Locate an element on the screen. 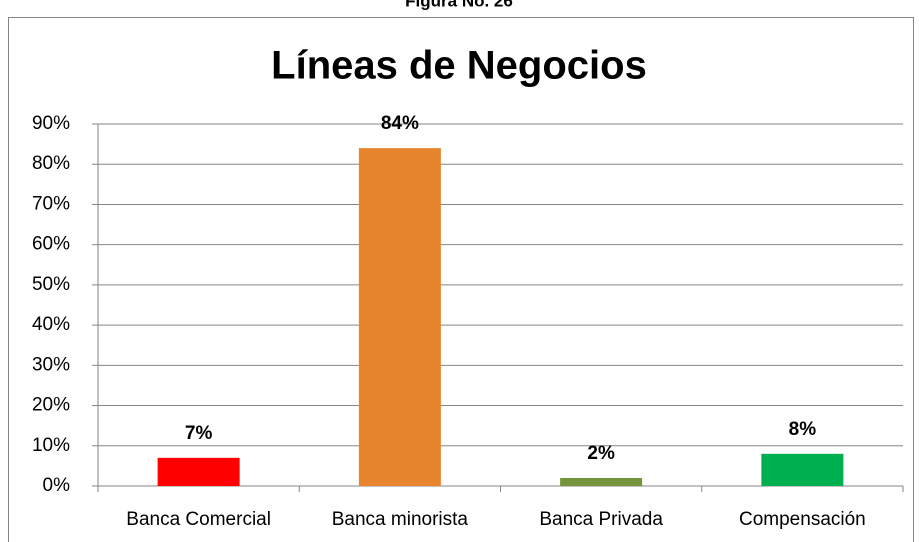 Image resolution: width=919 pixels, height=542 pixels. x-tick-label: Banca minorista is located at coordinates (400, 519).